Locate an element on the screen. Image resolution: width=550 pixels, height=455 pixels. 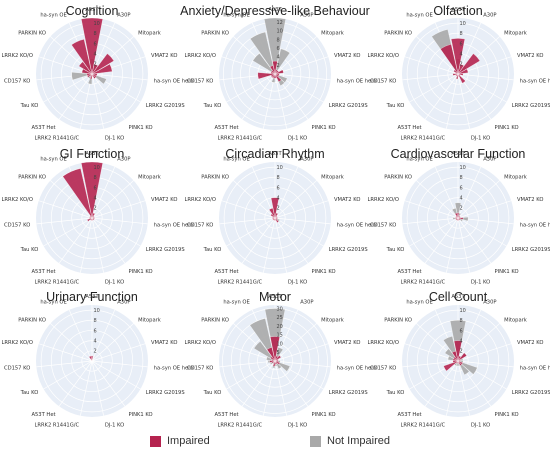
bar-impaired-pink1-ko is located at coordinates (93, 76).